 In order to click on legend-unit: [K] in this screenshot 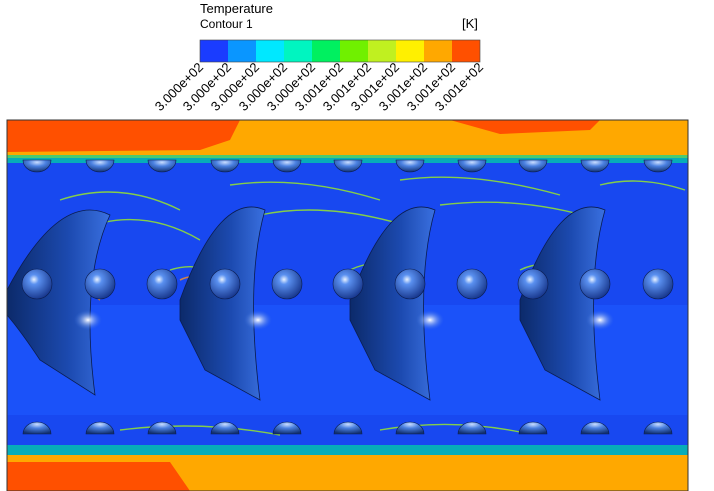, I will do `click(470, 23)`.